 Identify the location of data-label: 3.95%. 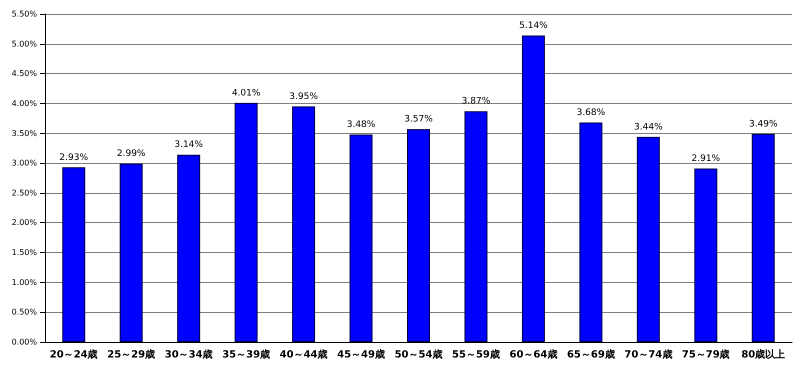
(303, 97).